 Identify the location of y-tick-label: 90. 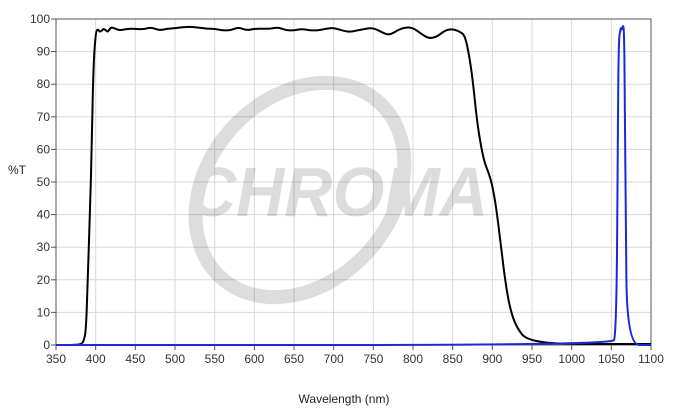
(44, 52).